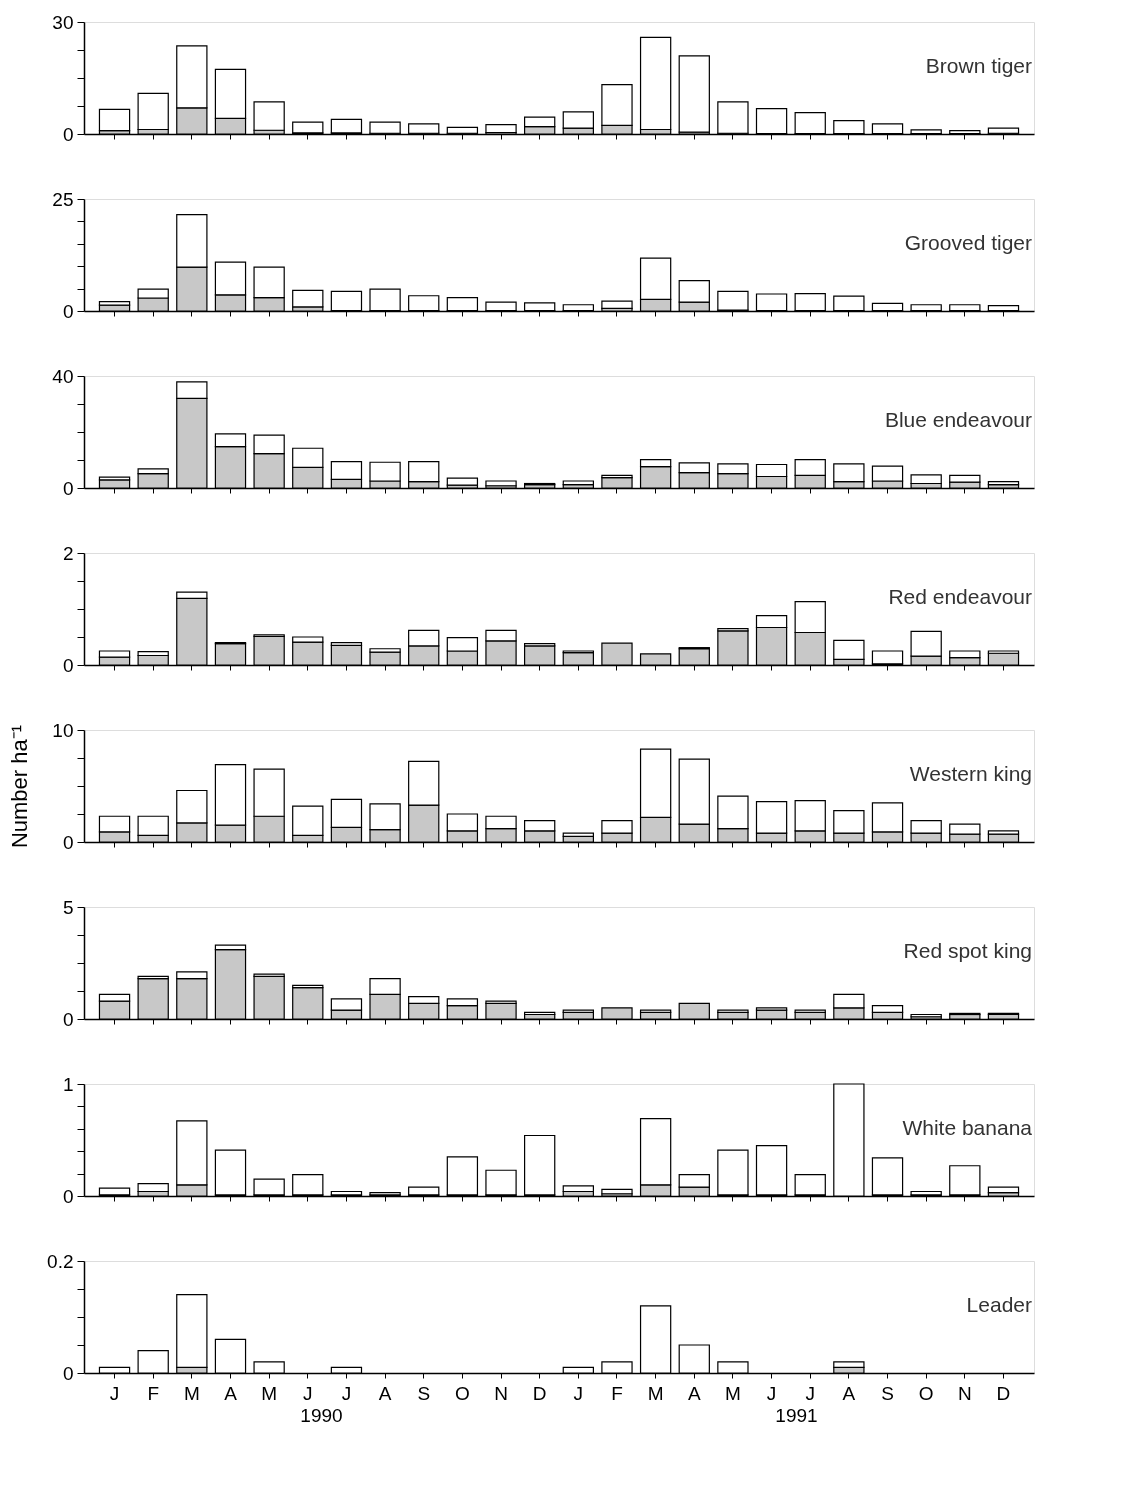 The image size is (1125, 1507). Describe the element at coordinates (978, 65) in the screenshot. I see `text: Brown tiger` at that location.